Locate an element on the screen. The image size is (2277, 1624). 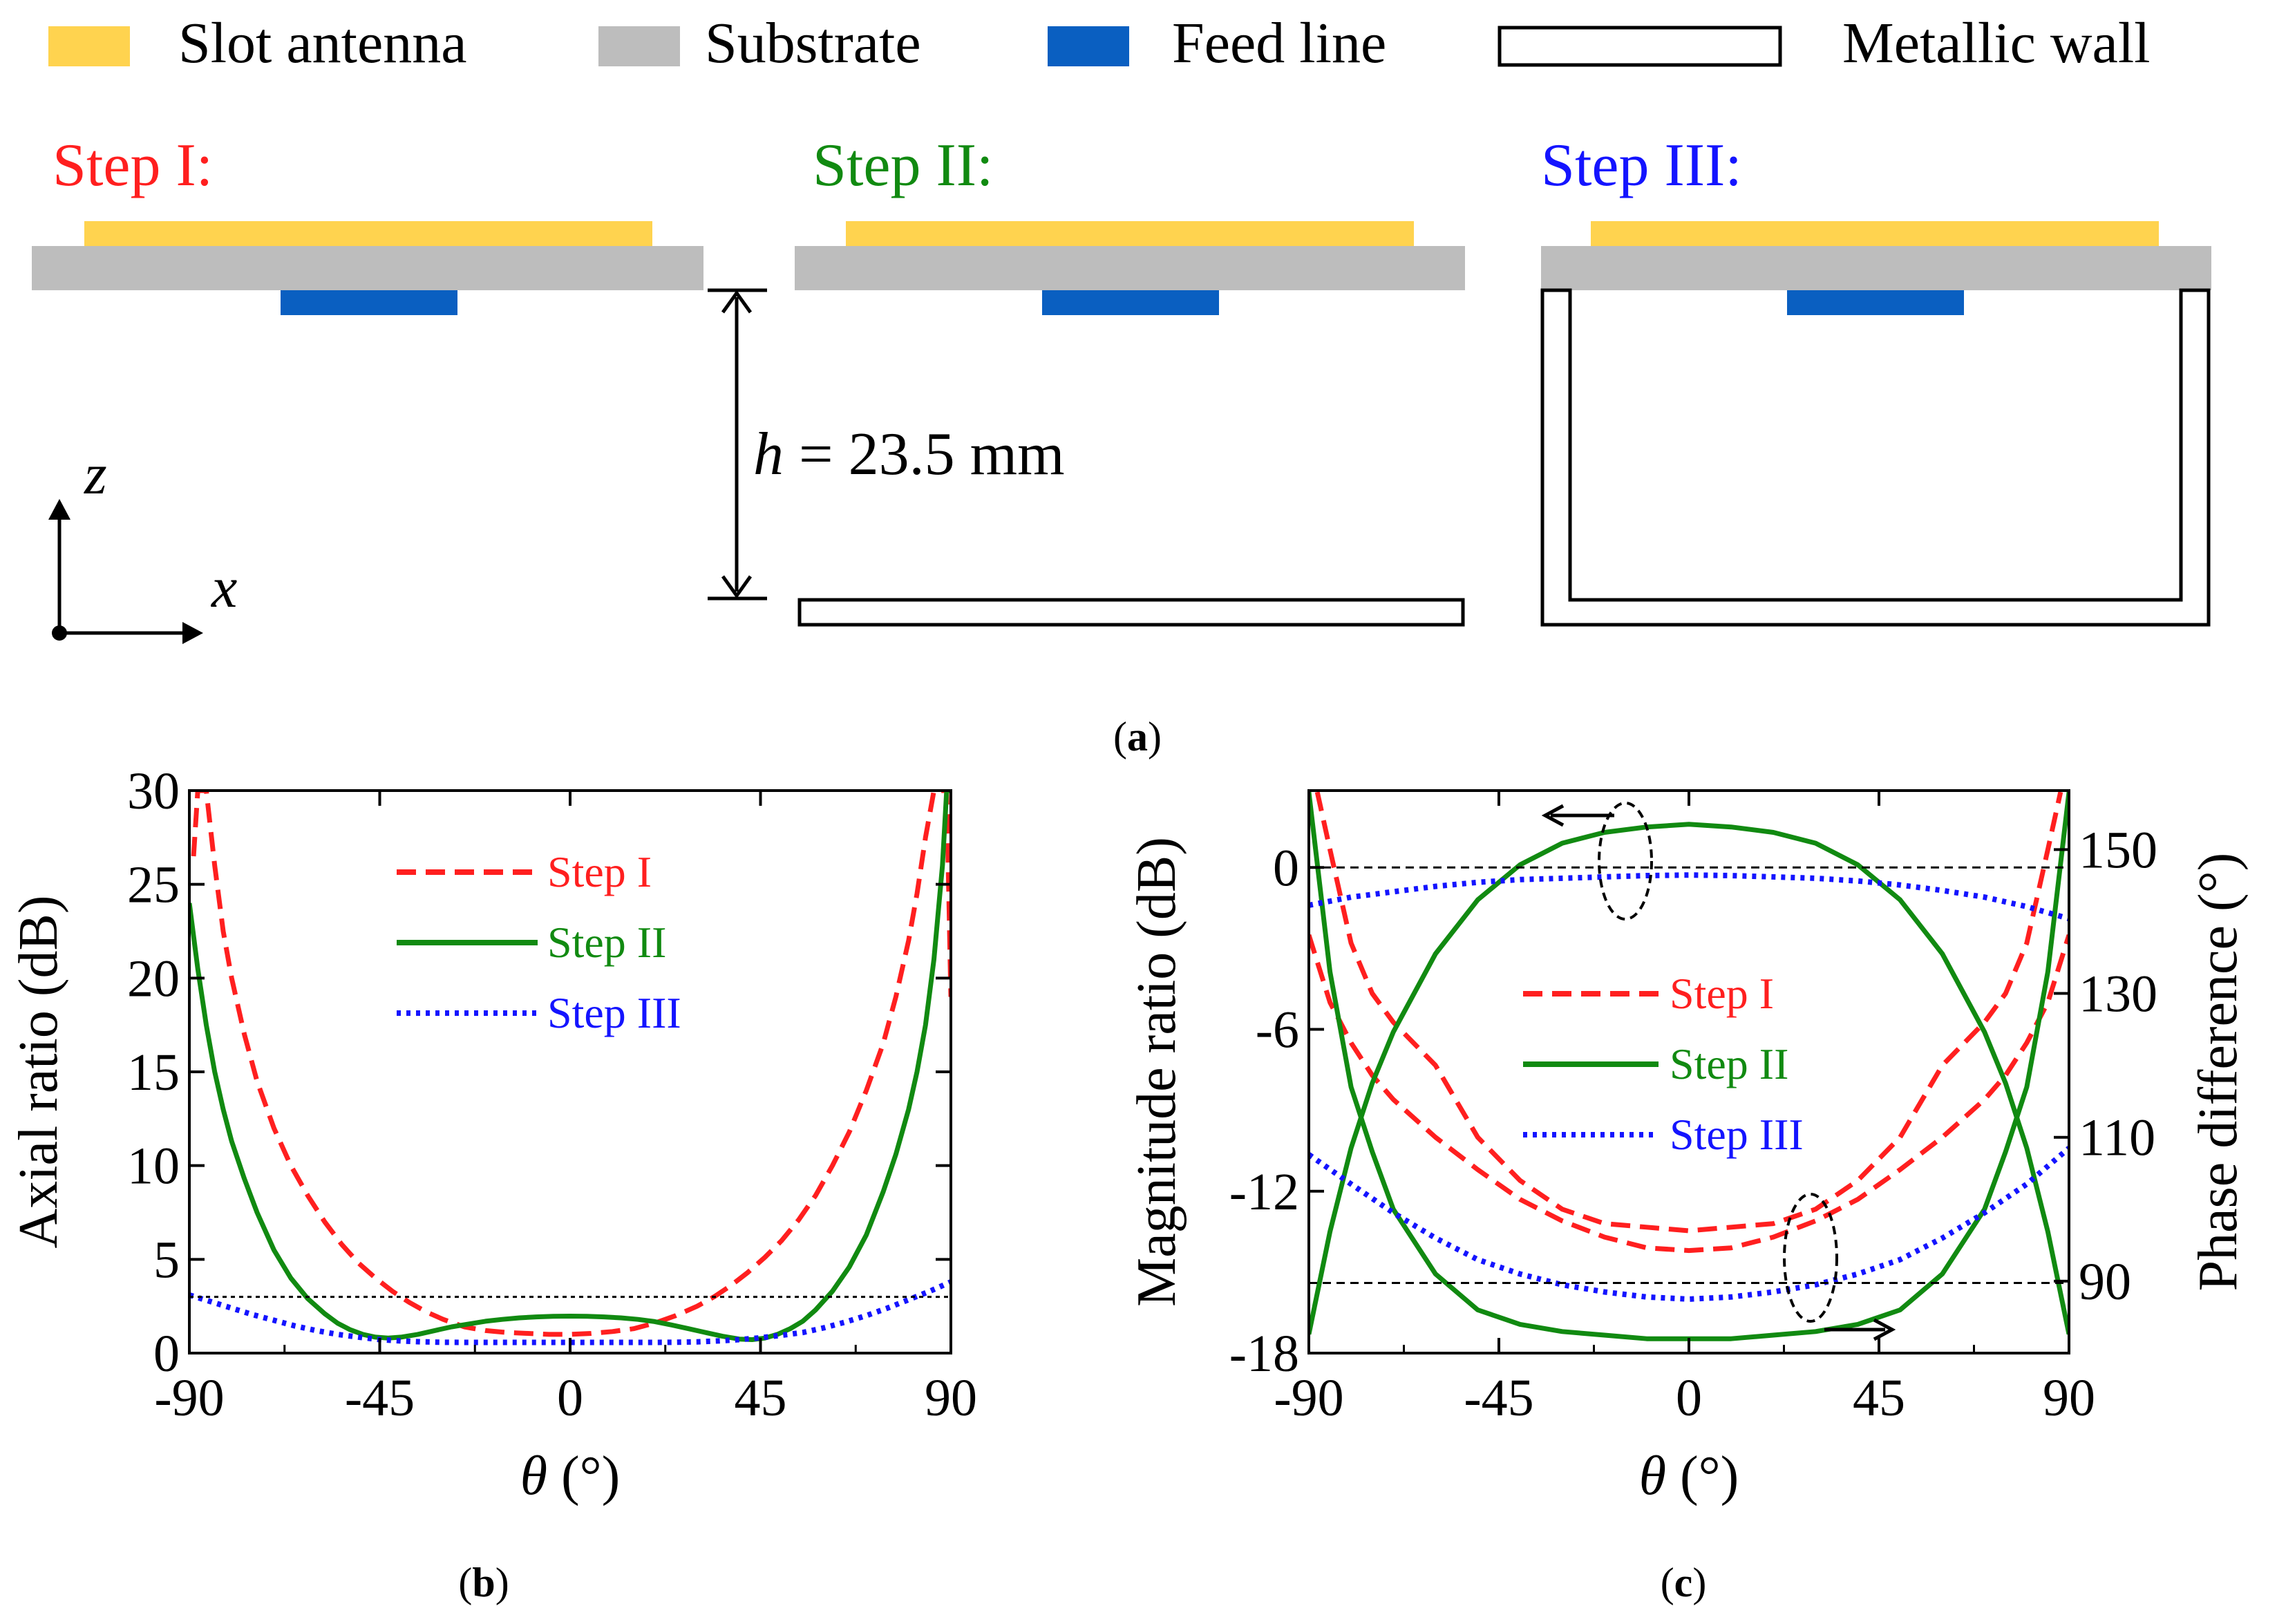
step3-feed-line is located at coordinates (1876, 302).